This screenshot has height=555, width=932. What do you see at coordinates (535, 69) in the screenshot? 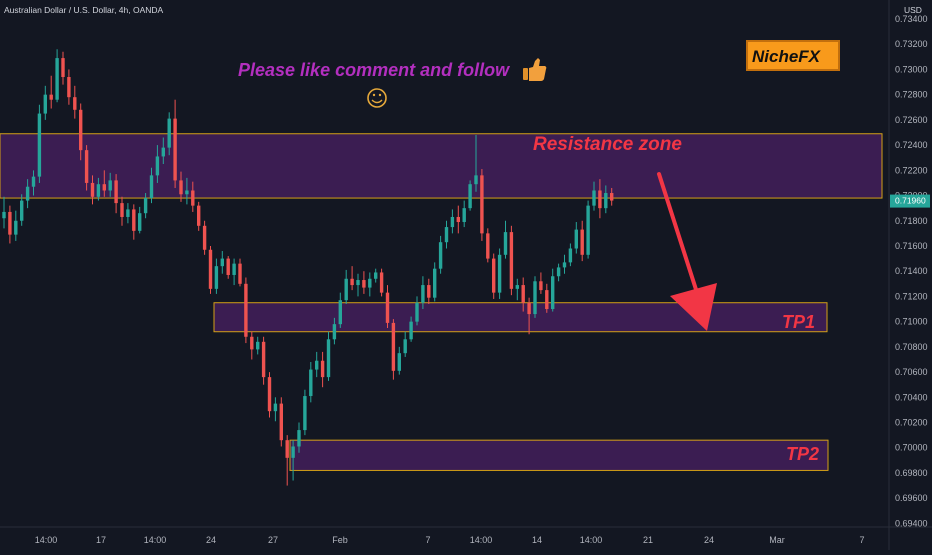
I see `thumbs-up-icon` at bounding box center [535, 69].